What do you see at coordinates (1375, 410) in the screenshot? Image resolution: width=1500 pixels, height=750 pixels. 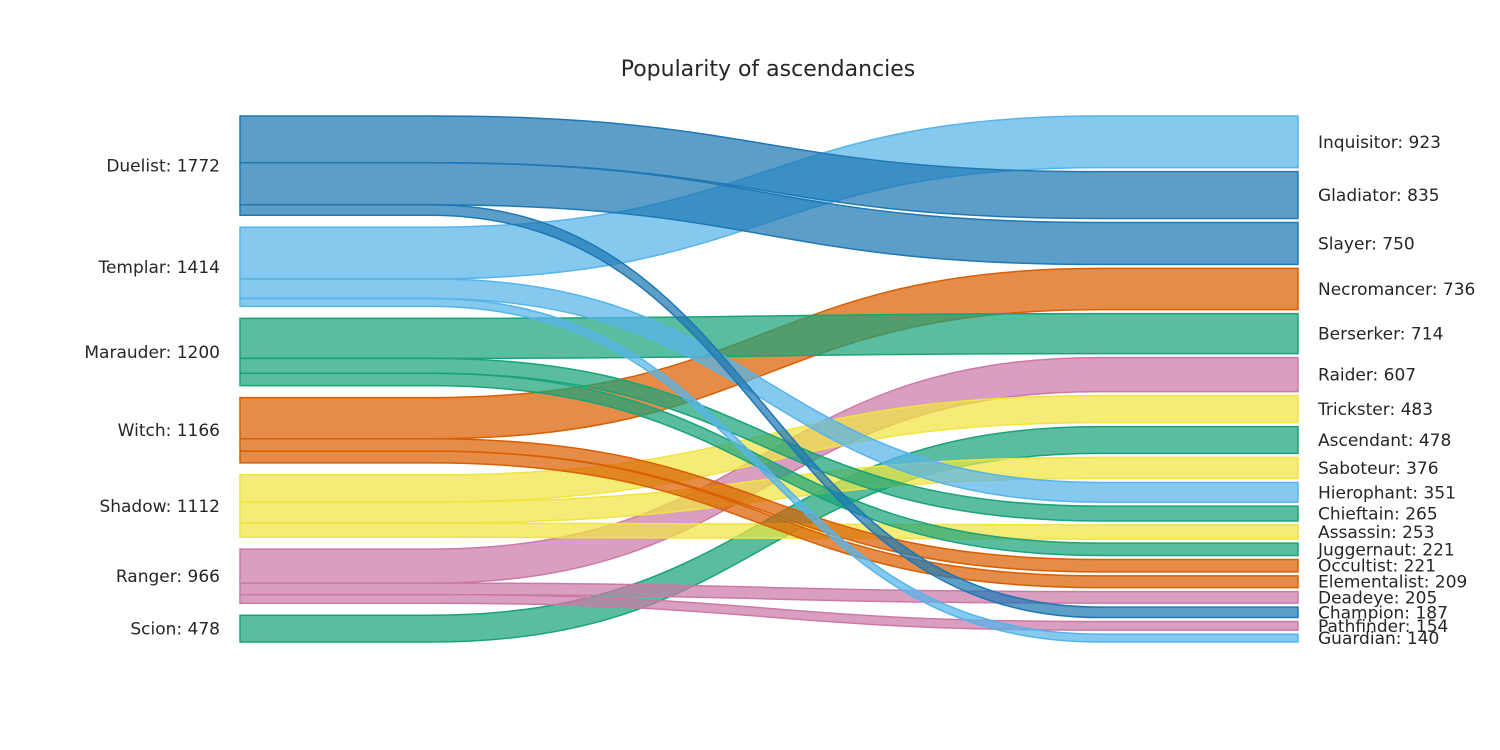 I see `target-label-trickster: Trickster: 483` at bounding box center [1375, 410].